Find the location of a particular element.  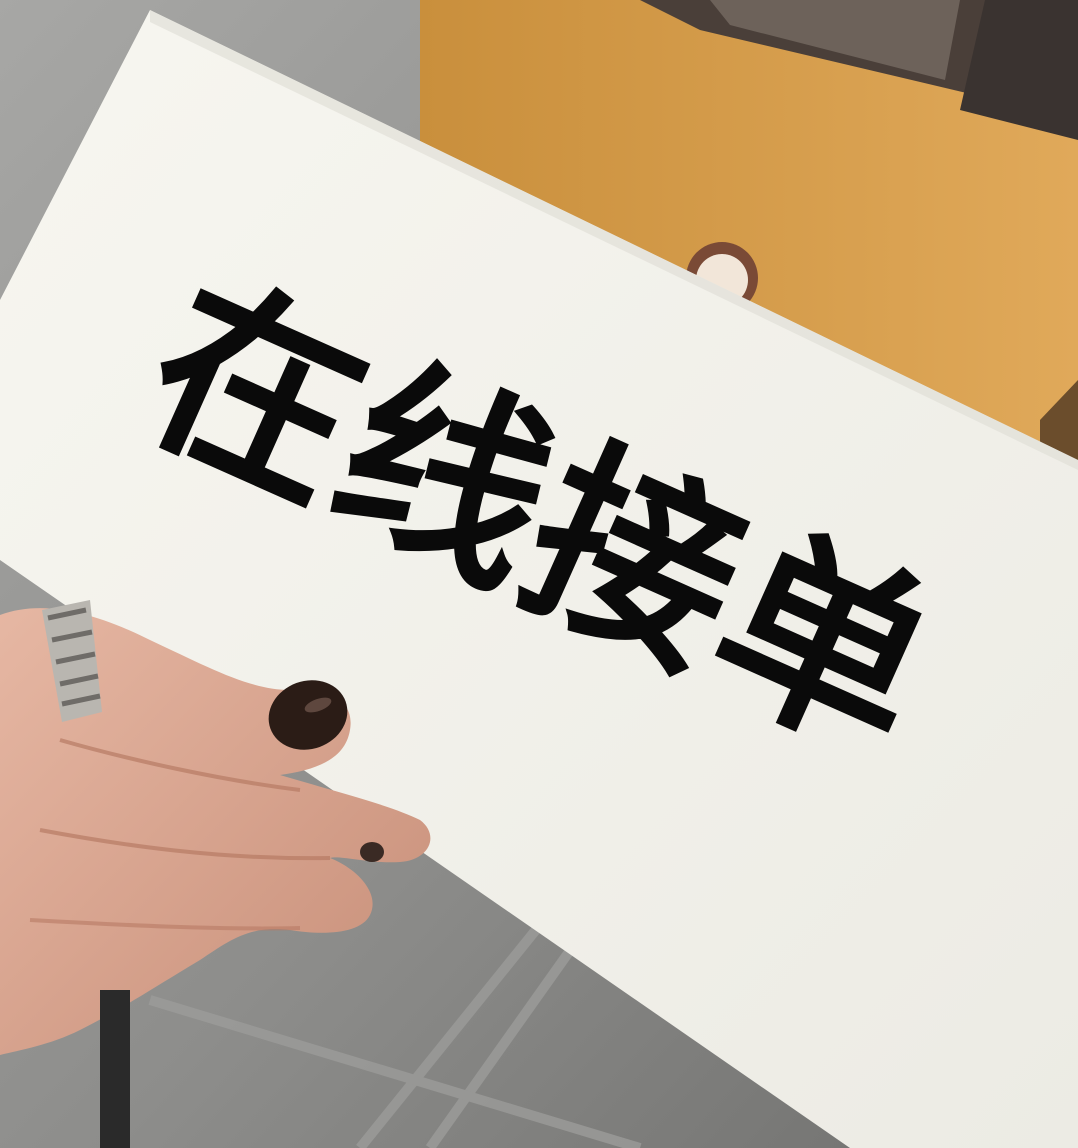

strap is located at coordinates (115, 1069).